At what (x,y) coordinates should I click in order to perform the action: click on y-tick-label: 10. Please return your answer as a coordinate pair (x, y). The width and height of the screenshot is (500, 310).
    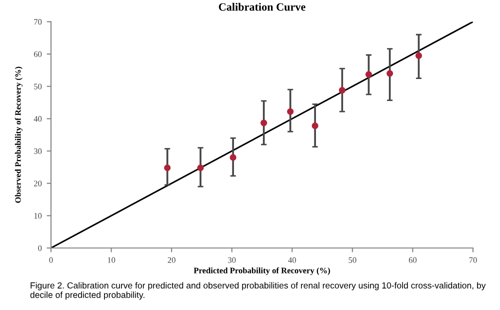
    Looking at the image, I should click on (38, 216).